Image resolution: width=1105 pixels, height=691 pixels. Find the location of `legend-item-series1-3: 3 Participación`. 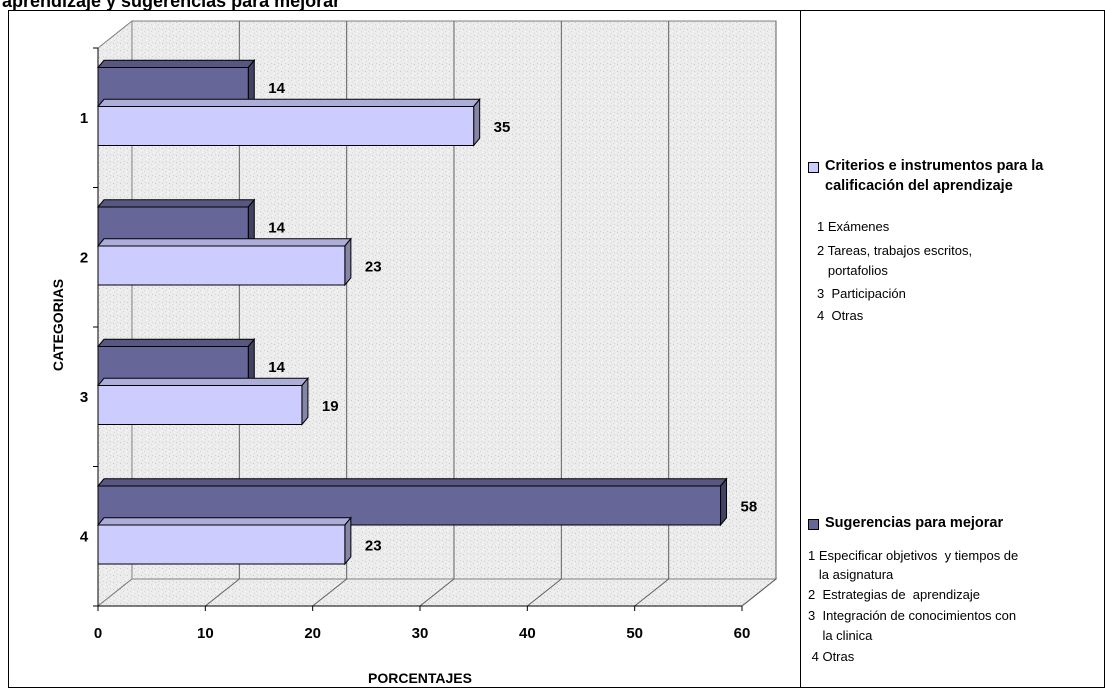

legend-item-series1-3: 3 Participación is located at coordinates (861, 293).